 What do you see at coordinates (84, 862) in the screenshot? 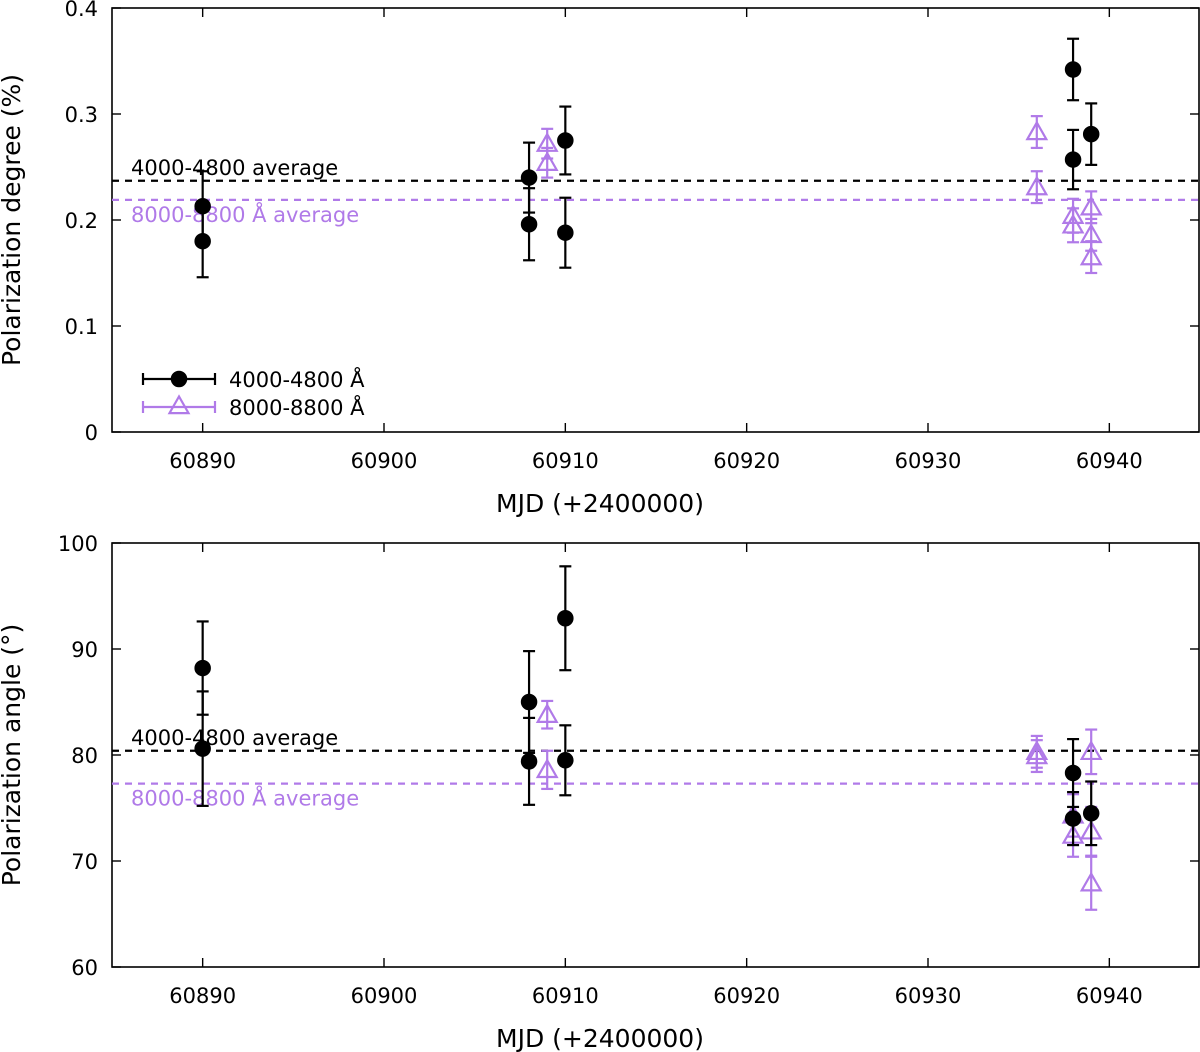
I see `y-tick-label: 70` at bounding box center [84, 862].